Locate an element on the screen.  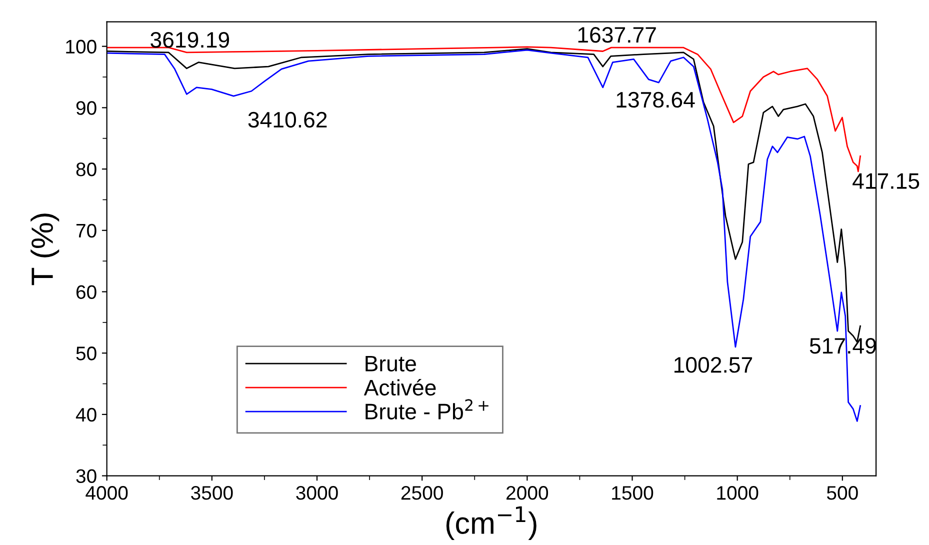
legend-label: Activée is located at coordinates (400, 387).